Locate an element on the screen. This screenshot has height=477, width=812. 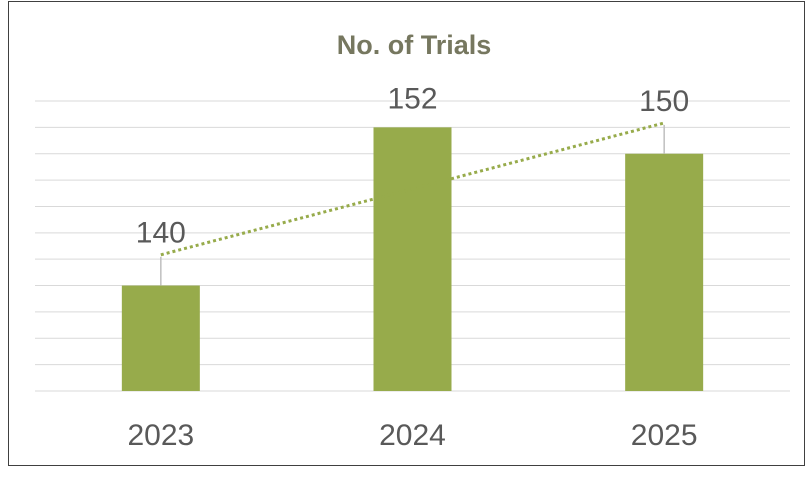
chart-title: No. of Trials is located at coordinates (414, 45).